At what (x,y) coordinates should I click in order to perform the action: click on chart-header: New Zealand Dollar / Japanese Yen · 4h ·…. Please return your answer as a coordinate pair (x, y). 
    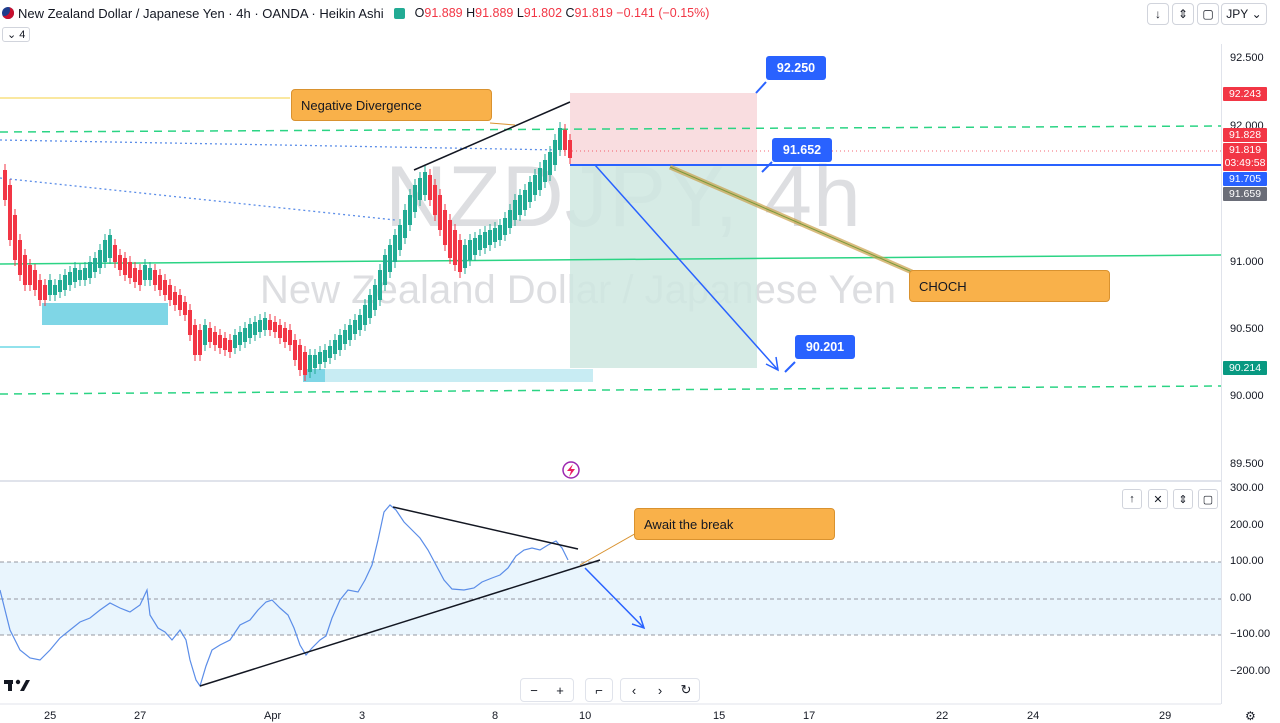
    Looking at the image, I should click on (610, 13).